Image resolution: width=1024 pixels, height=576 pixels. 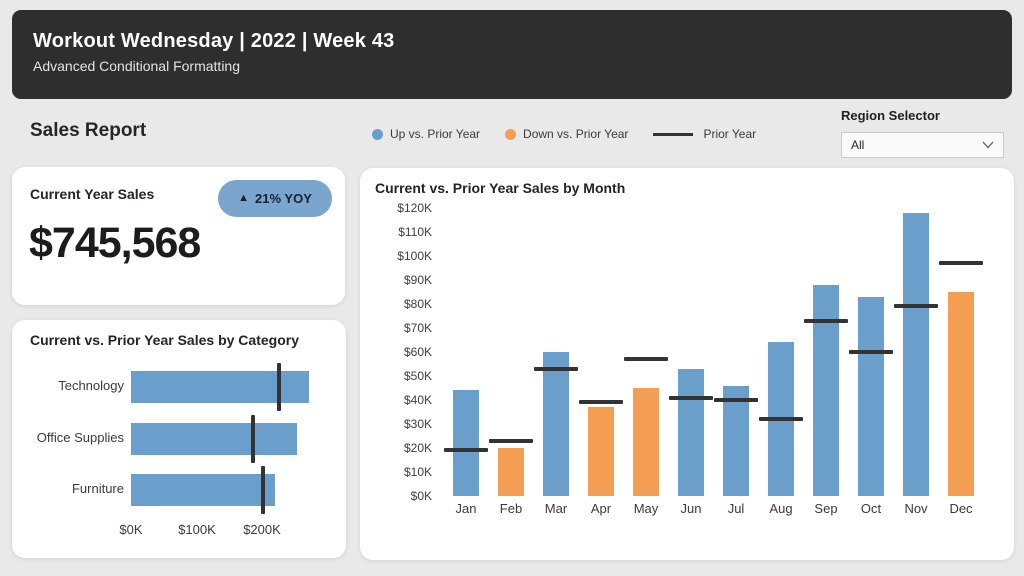 I want to click on prior-year-marker-aug, so click(x=781, y=419).